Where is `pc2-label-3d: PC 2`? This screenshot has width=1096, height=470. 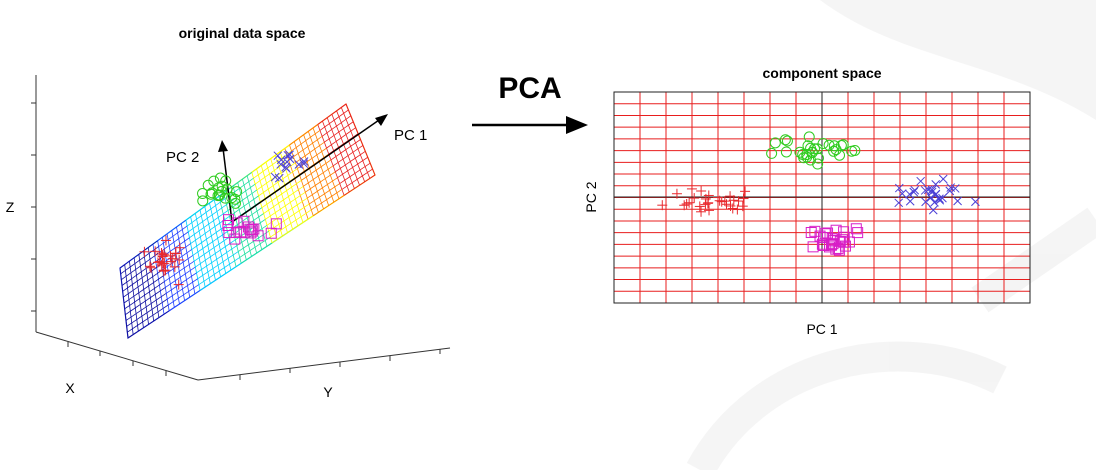
pc2-label-3d: PC 2 is located at coordinates (182, 157).